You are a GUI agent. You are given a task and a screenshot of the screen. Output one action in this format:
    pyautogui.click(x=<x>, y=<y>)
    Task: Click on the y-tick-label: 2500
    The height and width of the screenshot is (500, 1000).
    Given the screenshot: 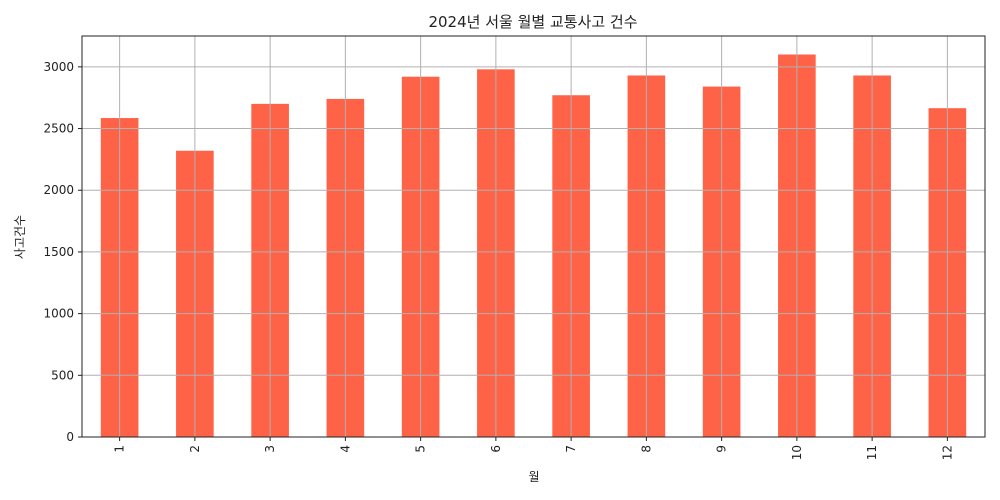 What is the action you would take?
    pyautogui.click(x=58, y=129)
    